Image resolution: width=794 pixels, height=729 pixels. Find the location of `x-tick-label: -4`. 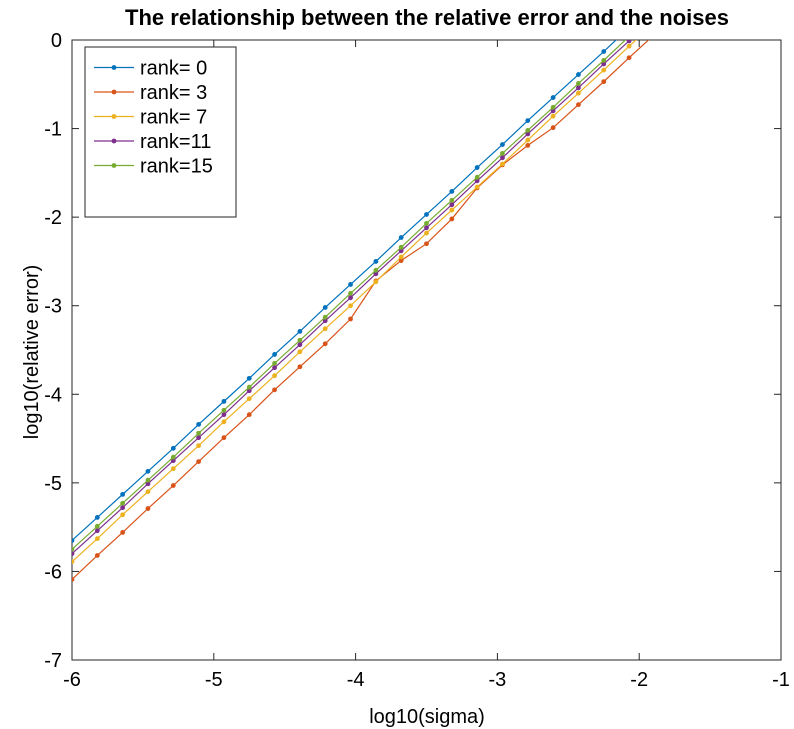

x-tick-label: -4 is located at coordinates (356, 680).